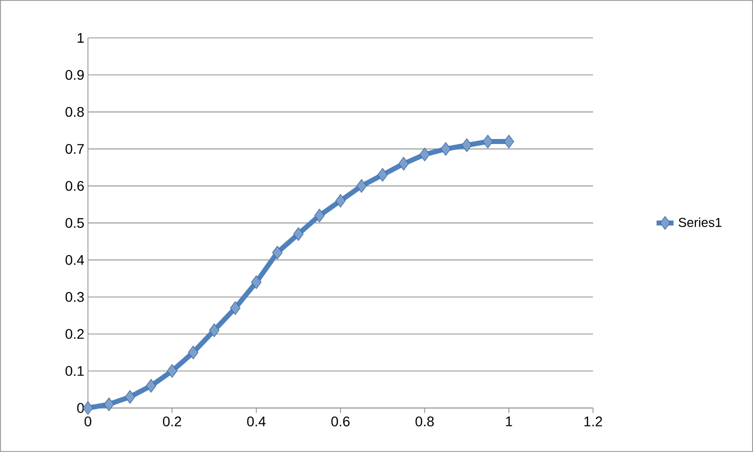  I want to click on legend-label: Series1, so click(700, 223).